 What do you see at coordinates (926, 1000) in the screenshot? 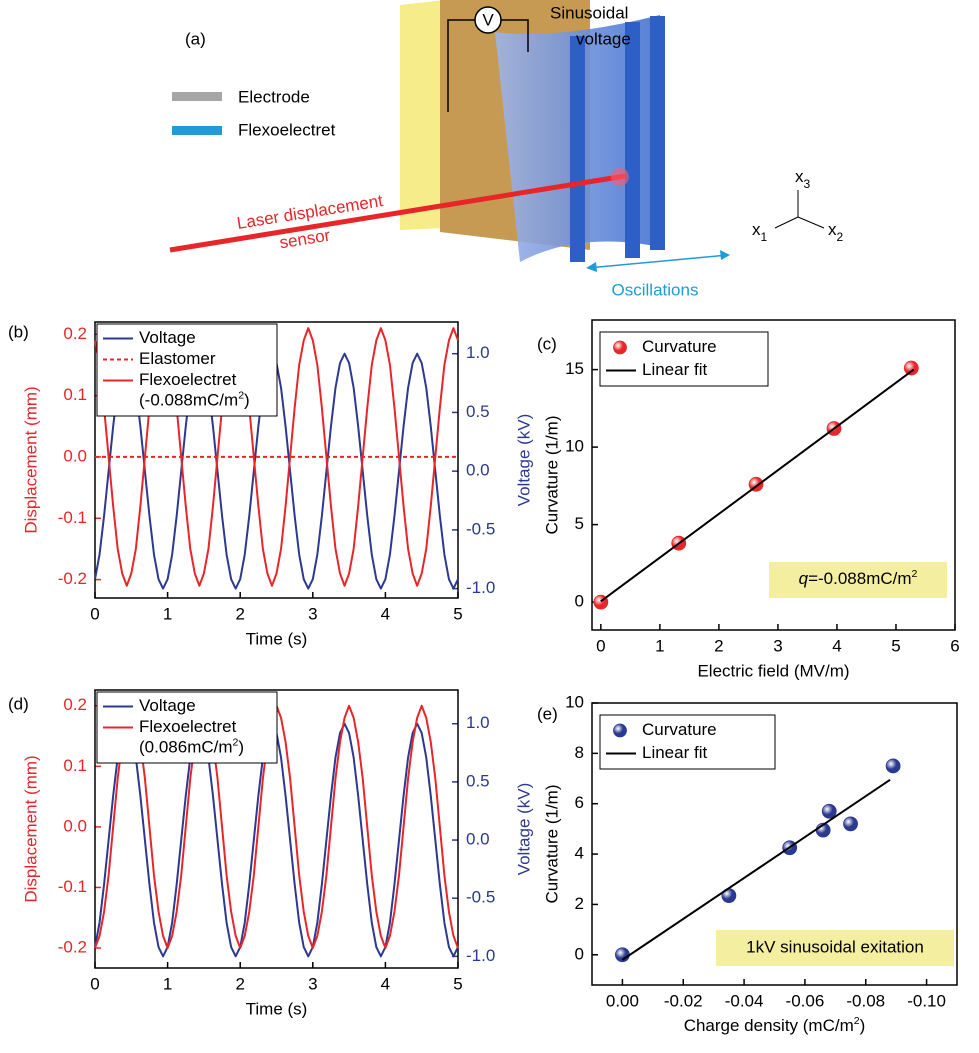
I see `x-tick-label: -0.10` at bounding box center [926, 1000].